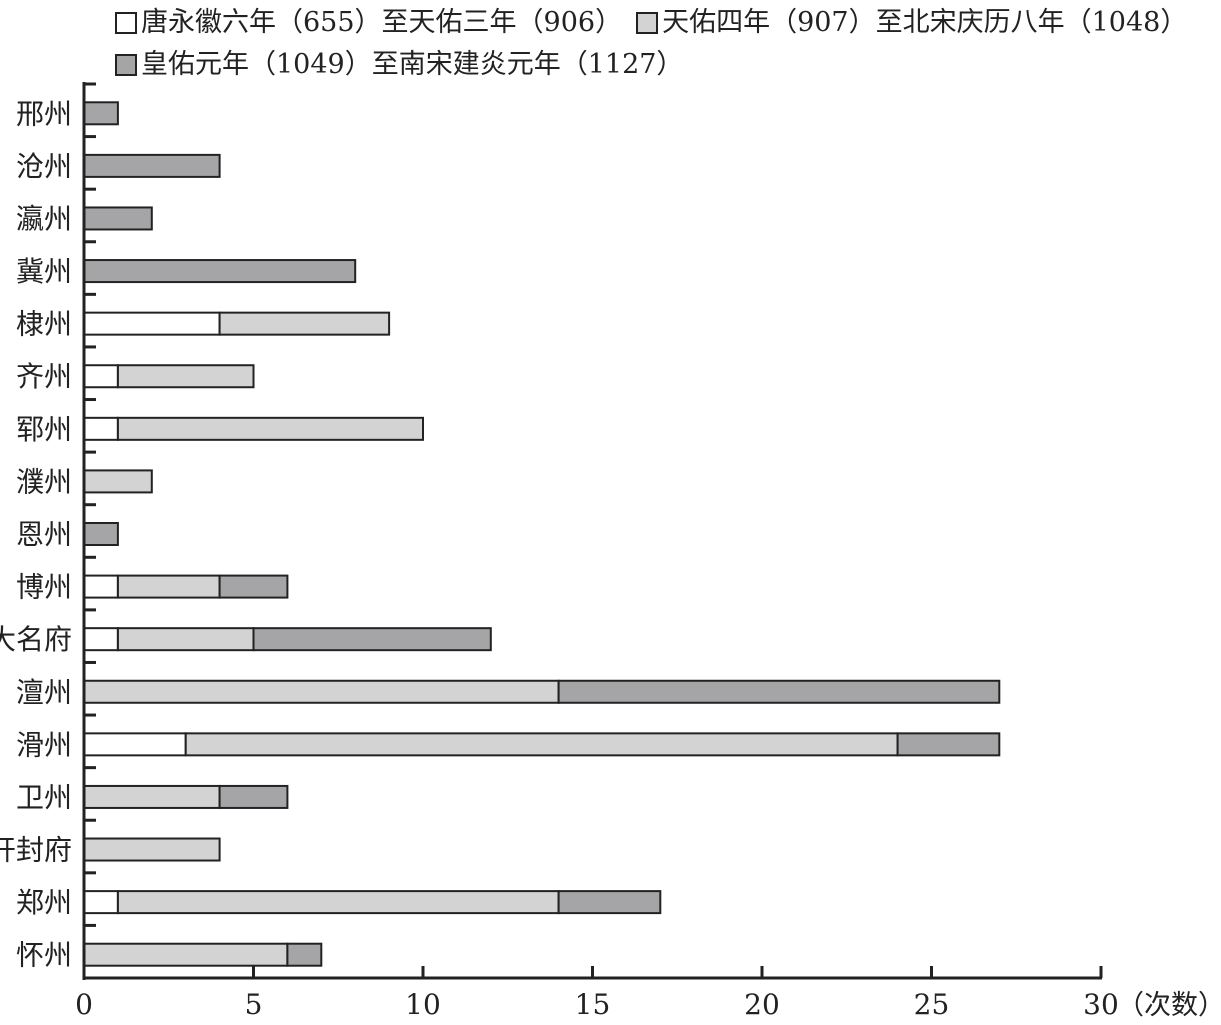  What do you see at coordinates (44, 797) in the screenshot?
I see `y-tick-label: 卫州` at bounding box center [44, 797].